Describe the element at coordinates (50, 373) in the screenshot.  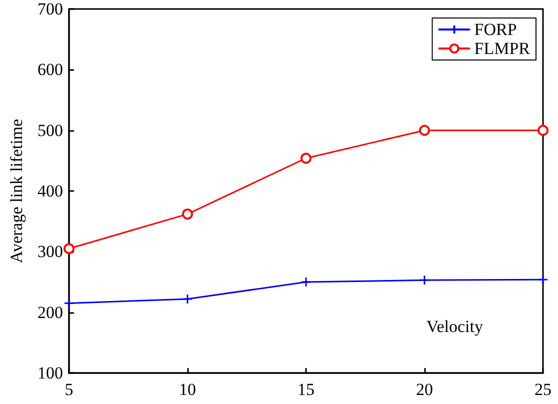
I see `y-tick-label: 100` at that location.